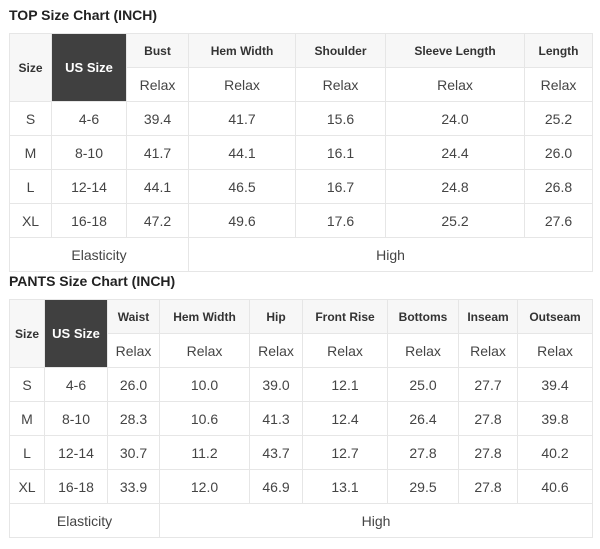 The width and height of the screenshot is (600, 549). I want to click on column-header: Inseam, so click(488, 316).